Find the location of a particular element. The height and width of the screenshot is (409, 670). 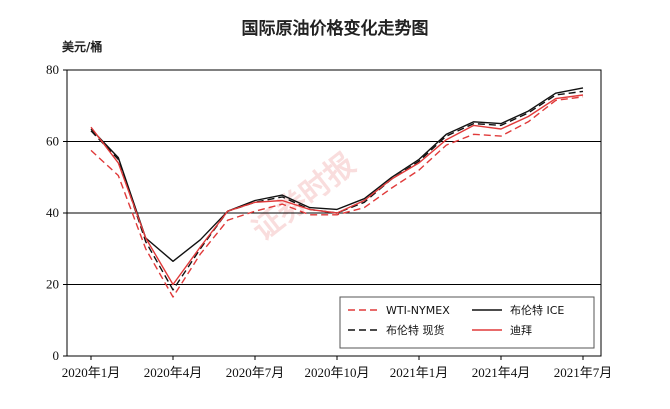

y-tick-label: 60 is located at coordinates (52, 141).